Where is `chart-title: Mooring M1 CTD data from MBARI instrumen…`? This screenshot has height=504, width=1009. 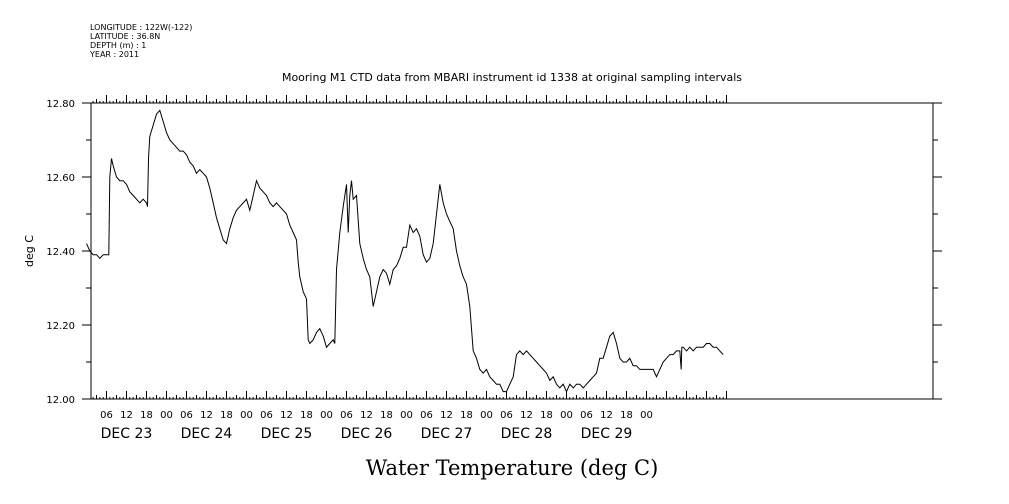
chart-title: Mooring M1 CTD data from MBARI instrumen… is located at coordinates (512, 77).